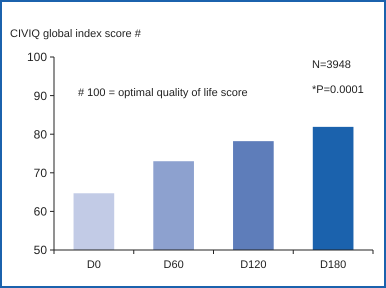 Image resolution: width=386 pixels, height=288 pixels. What do you see at coordinates (174, 265) in the screenshot?
I see `x-tick-label: D60` at bounding box center [174, 265].